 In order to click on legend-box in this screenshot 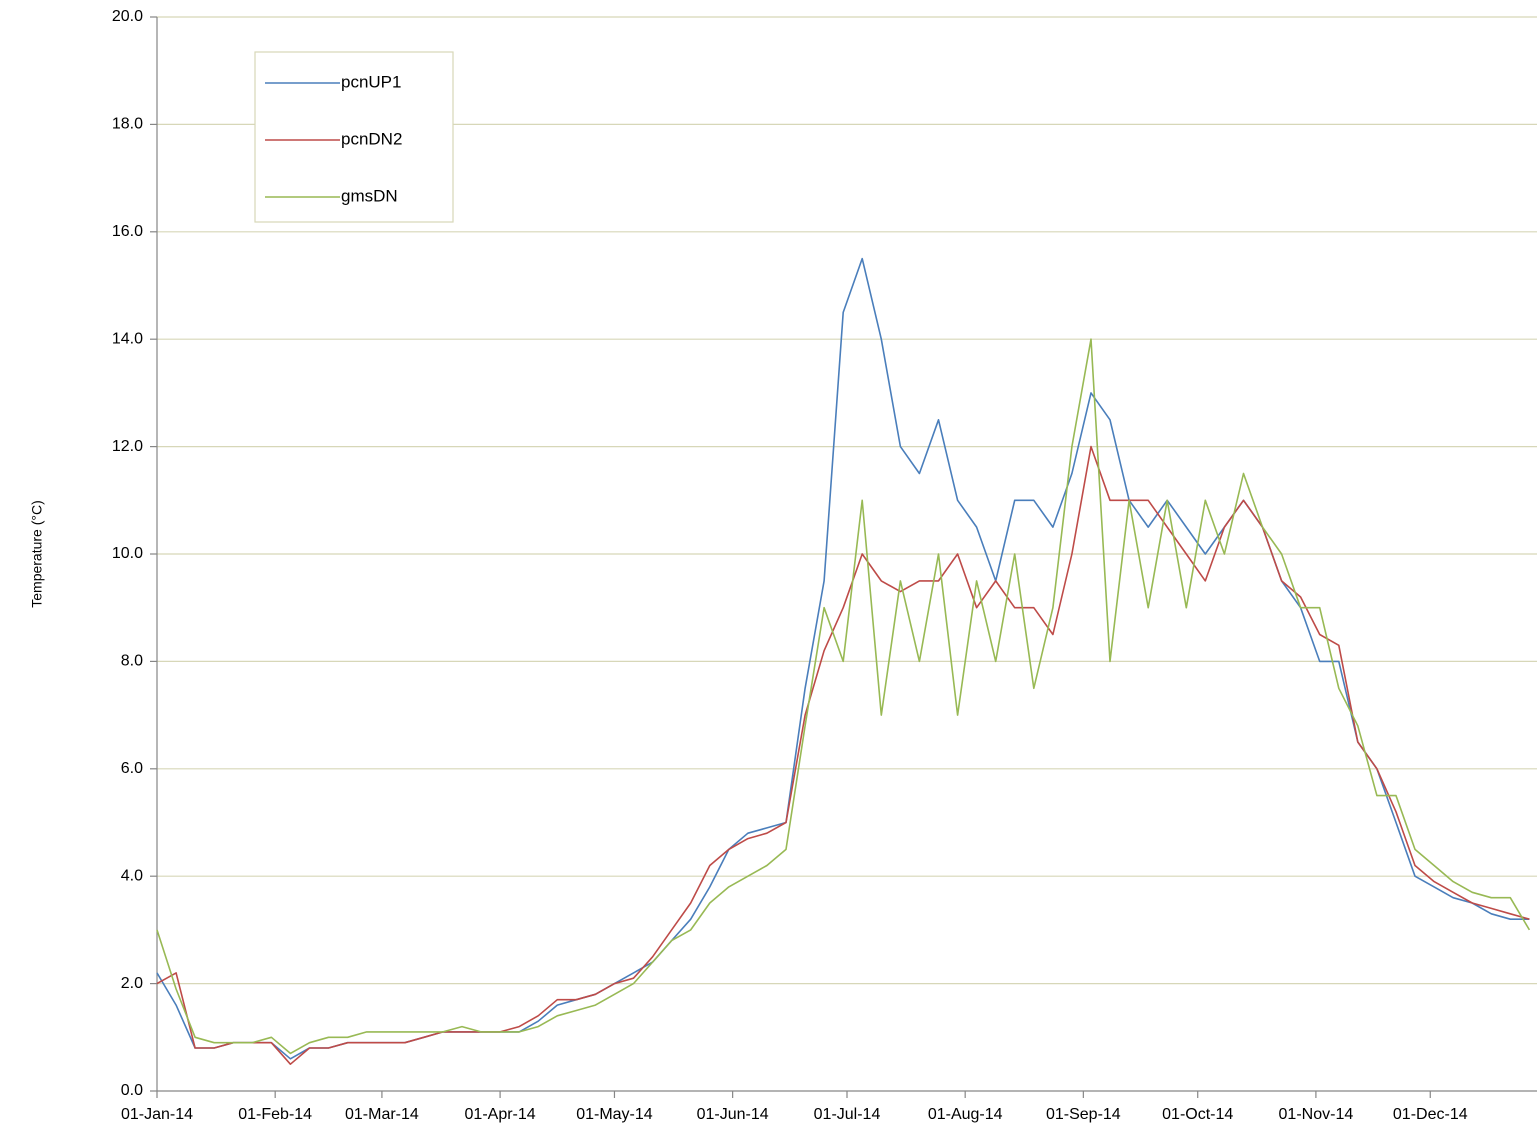, I will do `click(354, 137)`.